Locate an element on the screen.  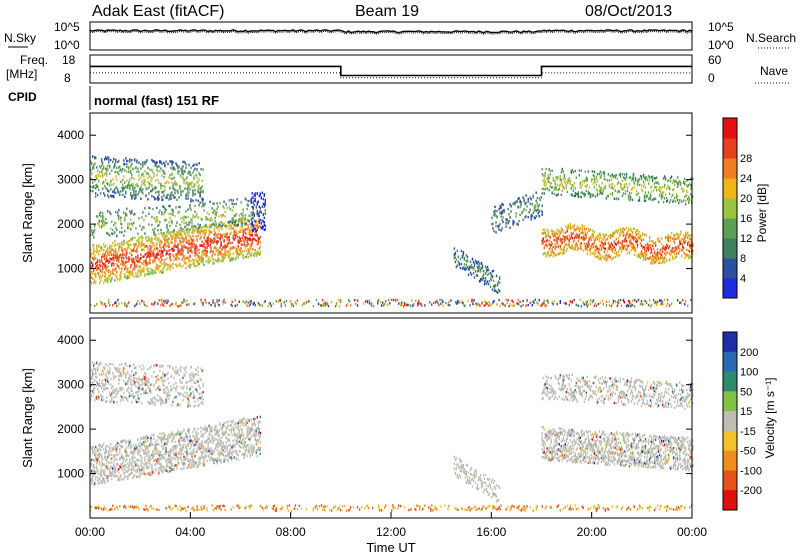
noise-tick-top: 10^5 is located at coordinates (67, 27).